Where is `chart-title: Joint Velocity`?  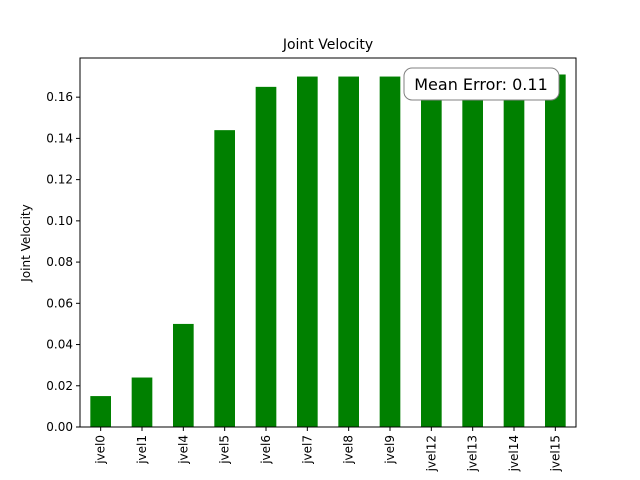
chart-title: Joint Velocity is located at coordinates (327, 45).